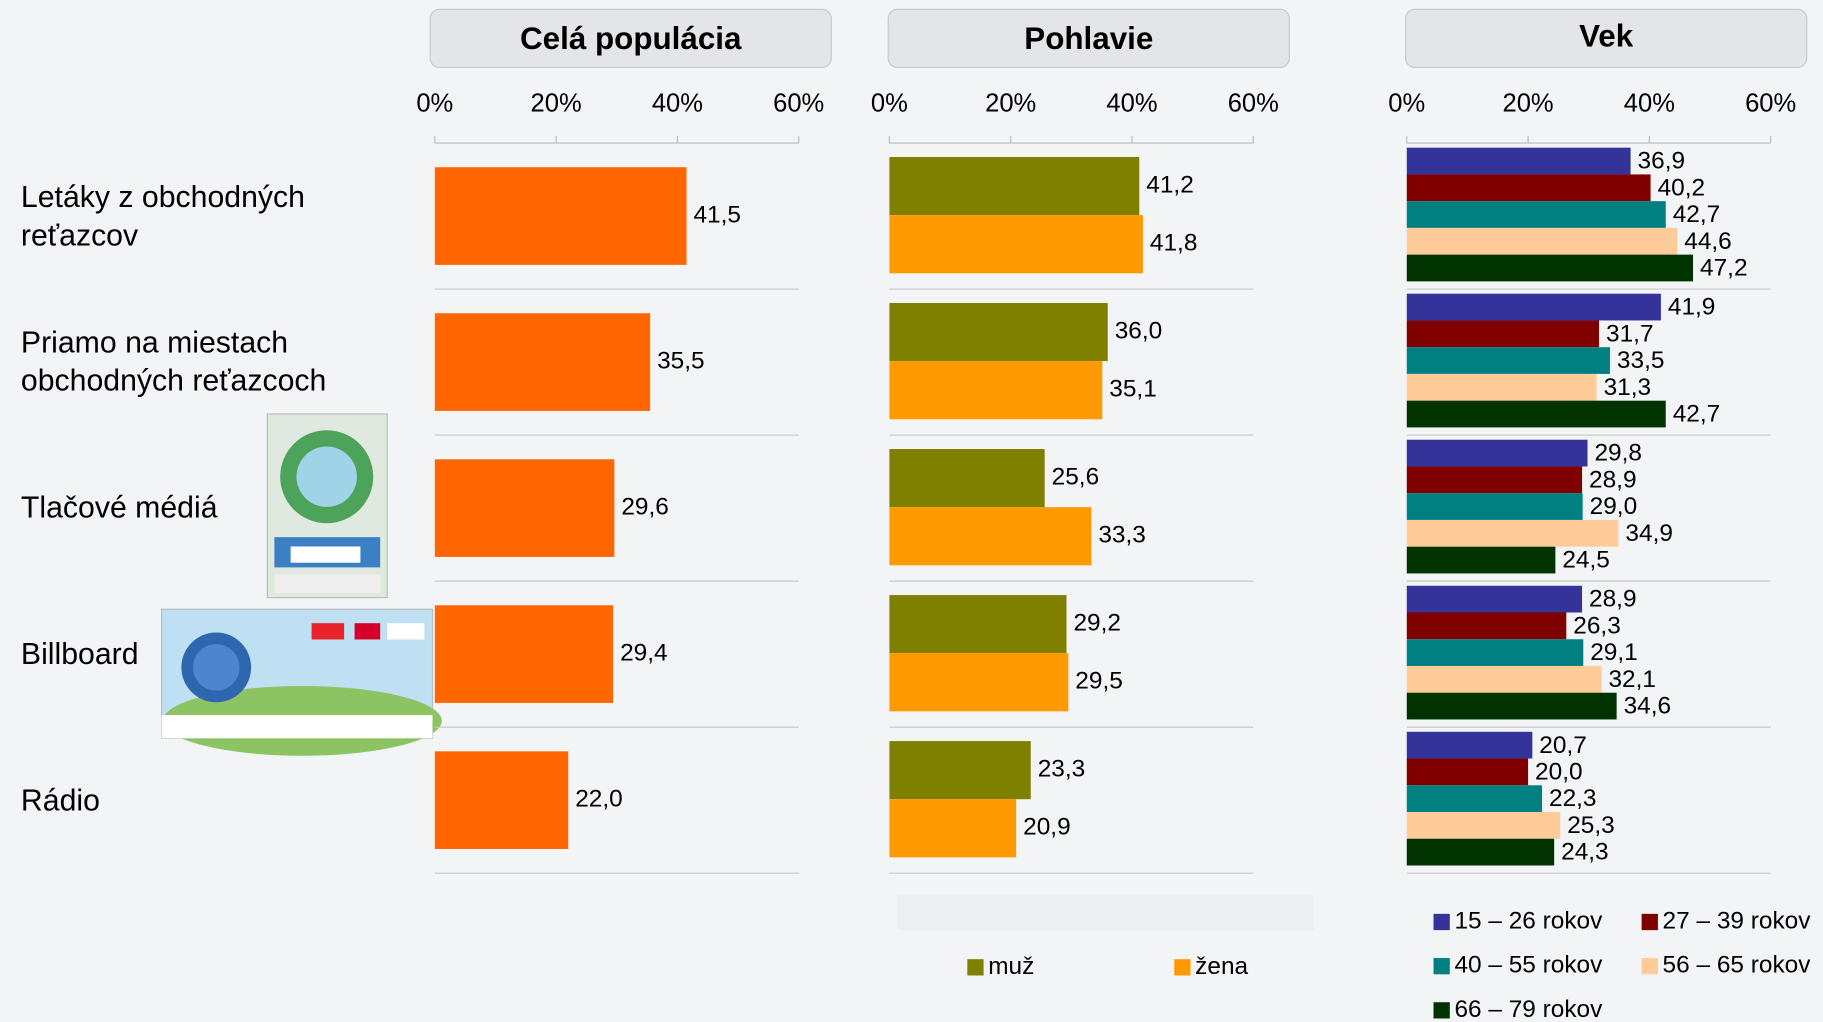 This screenshot has width=1823, height=1022. I want to click on category-label-text: Letáky z obchodných reťazcov, so click(162, 215).